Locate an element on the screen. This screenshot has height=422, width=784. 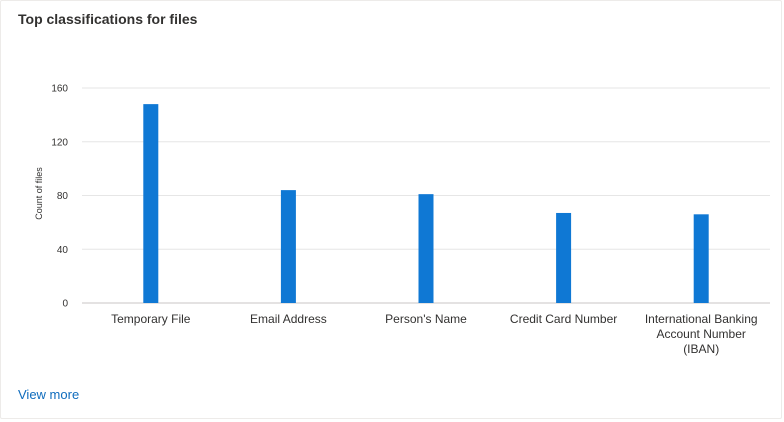
card-title: Top classifications for files is located at coordinates (108, 19).